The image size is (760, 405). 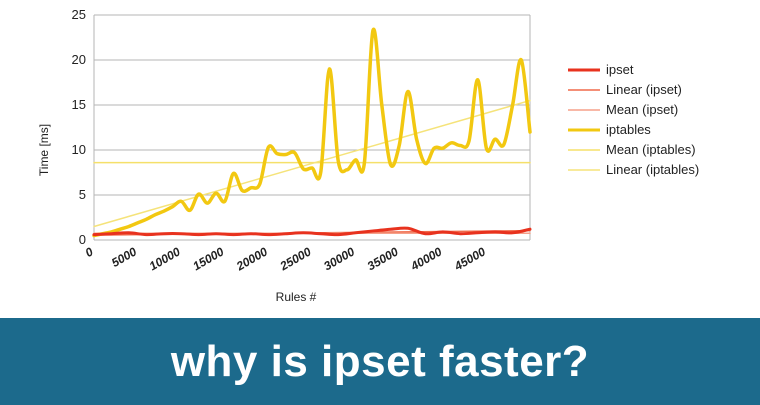 What do you see at coordinates (208, 258) in the screenshot?
I see `x-tick-label: 15000` at bounding box center [208, 258].